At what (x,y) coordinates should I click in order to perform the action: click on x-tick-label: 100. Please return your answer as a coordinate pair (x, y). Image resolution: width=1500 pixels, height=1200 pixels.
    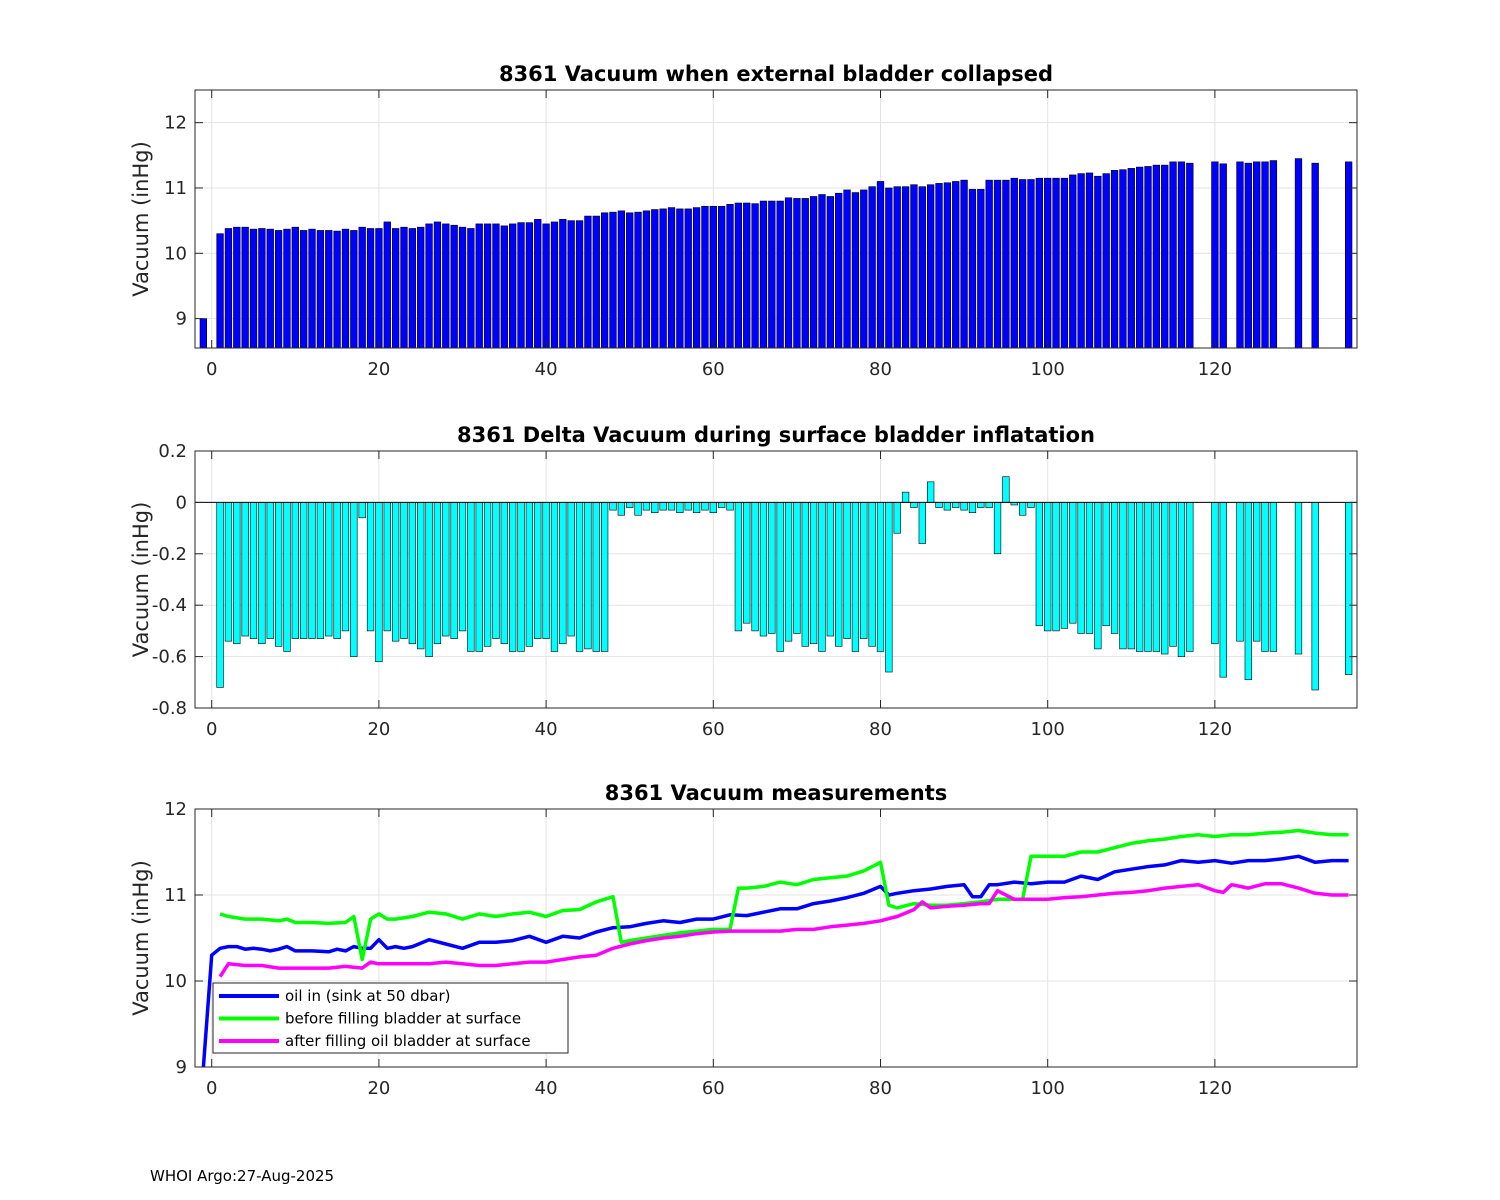
    Looking at the image, I should click on (1048, 729).